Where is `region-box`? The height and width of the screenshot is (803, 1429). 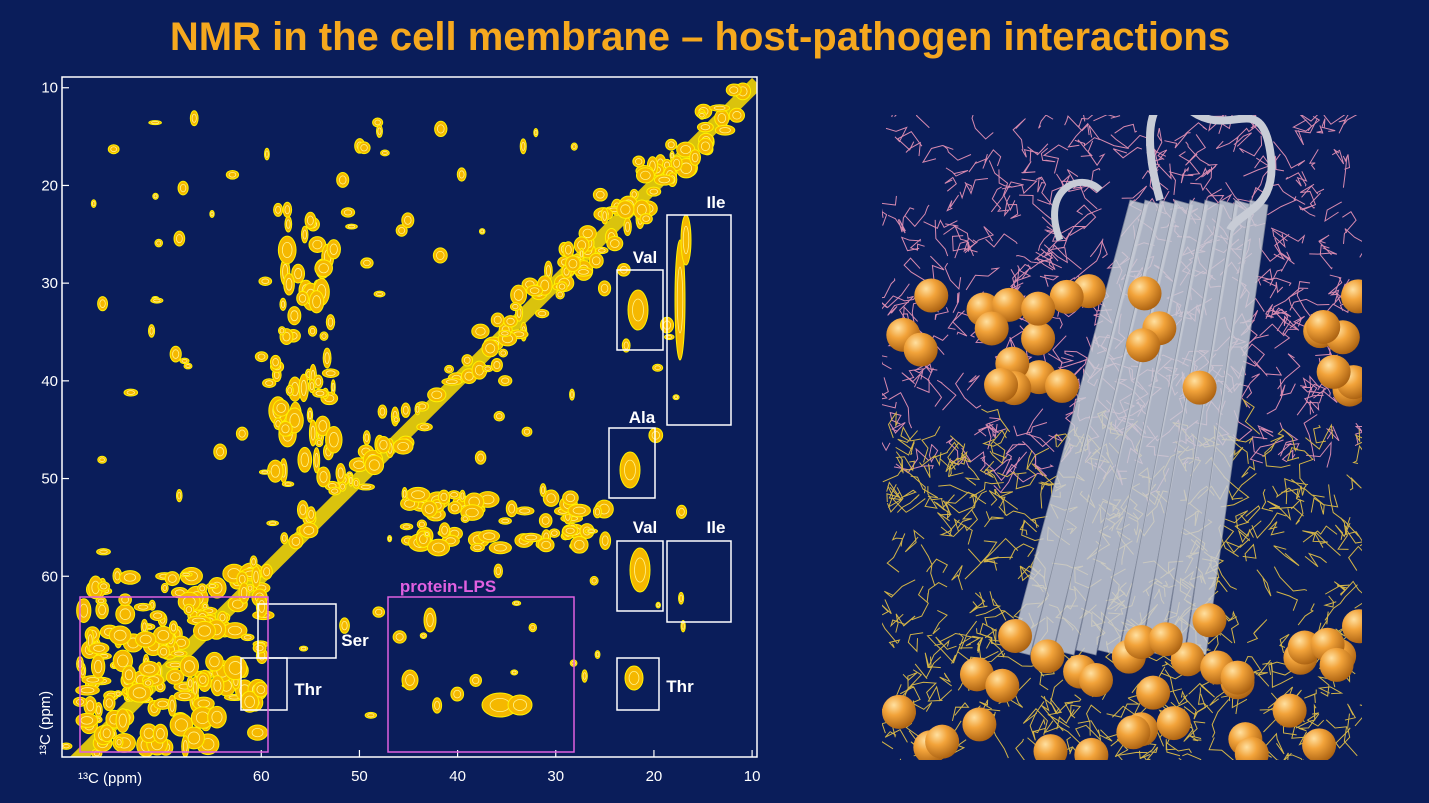 region-box is located at coordinates (264, 684).